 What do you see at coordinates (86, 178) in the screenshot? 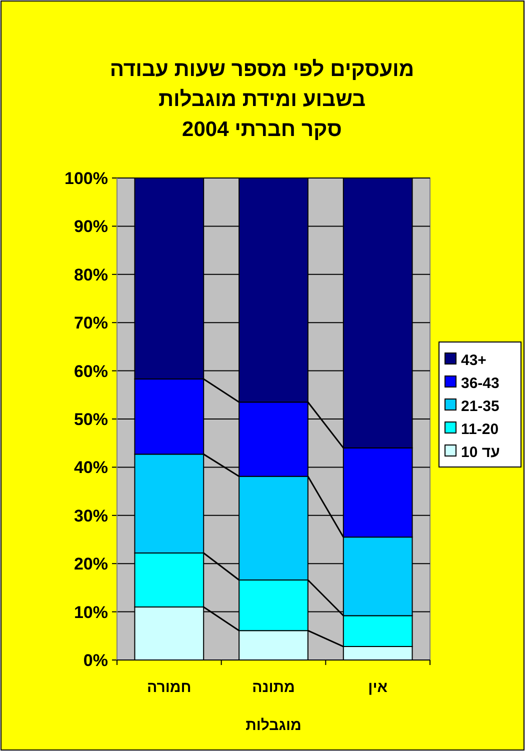
I see `y-tick-label: 100%` at bounding box center [86, 178].